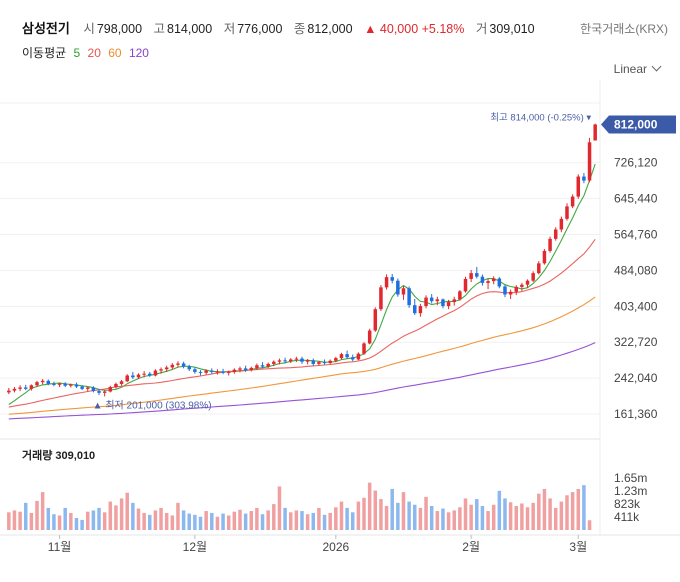  Describe the element at coordinates (260, 29) in the screenshot. I see `low-value: 776,000` at that location.